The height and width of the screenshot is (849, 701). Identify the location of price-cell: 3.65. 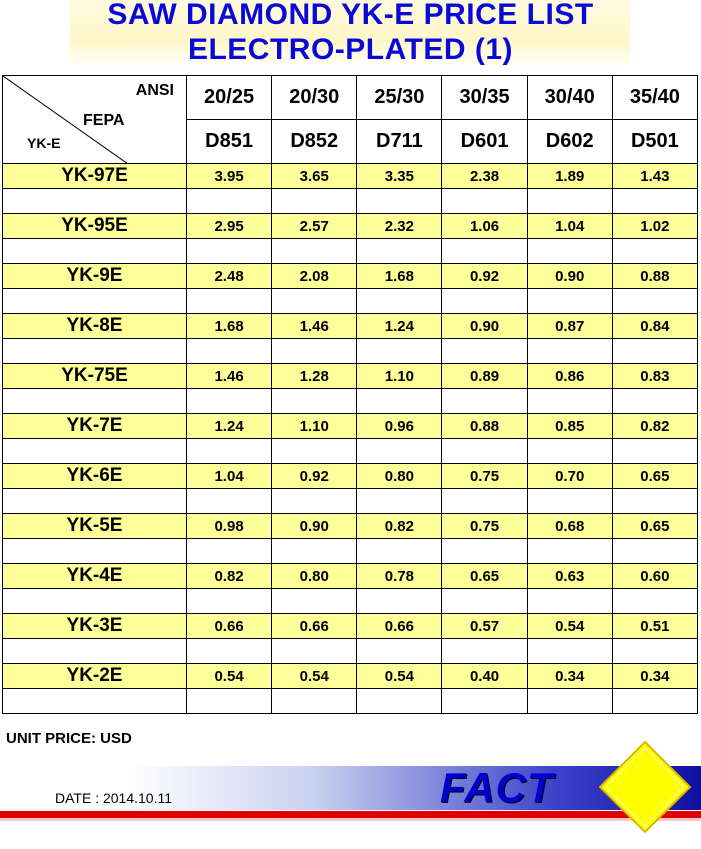
(314, 176).